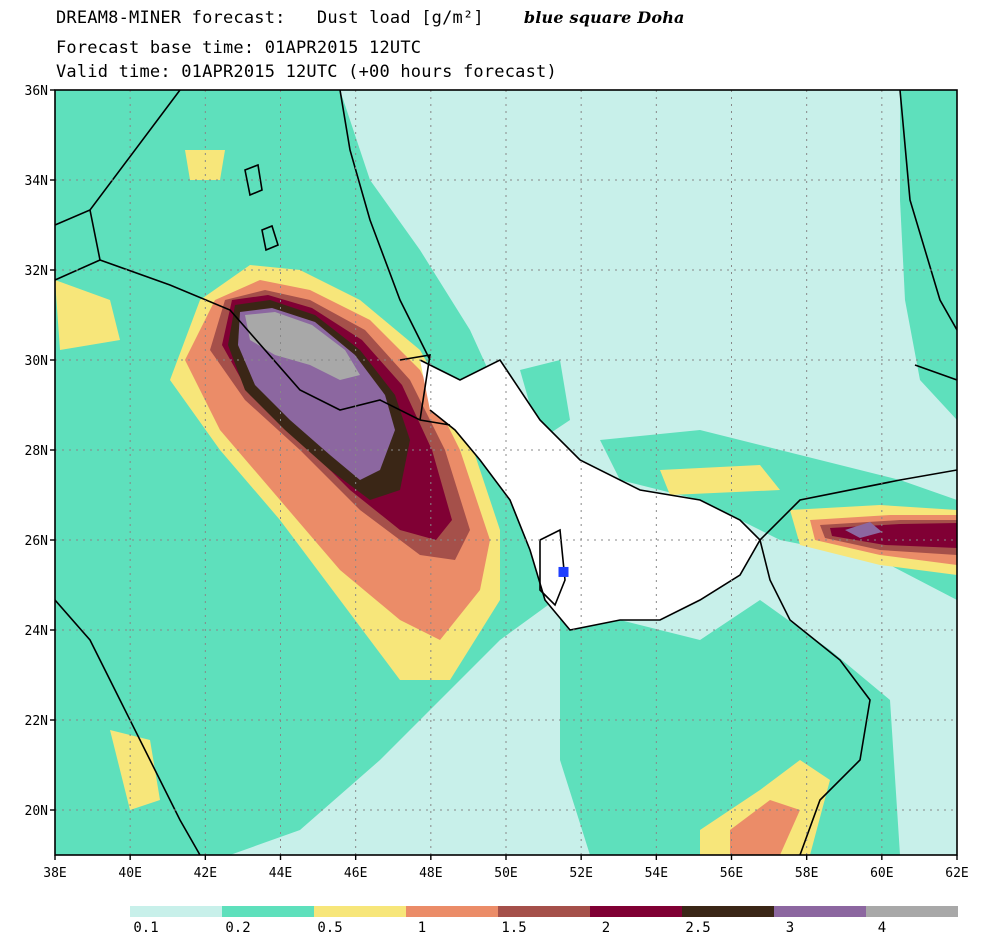 Image resolution: width=985 pixels, height=950 pixels. I want to click on colorbar, so click(544, 911).